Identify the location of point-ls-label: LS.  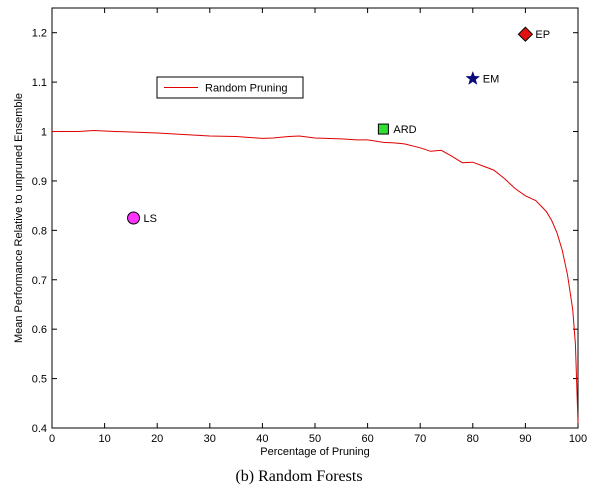
(150, 219).